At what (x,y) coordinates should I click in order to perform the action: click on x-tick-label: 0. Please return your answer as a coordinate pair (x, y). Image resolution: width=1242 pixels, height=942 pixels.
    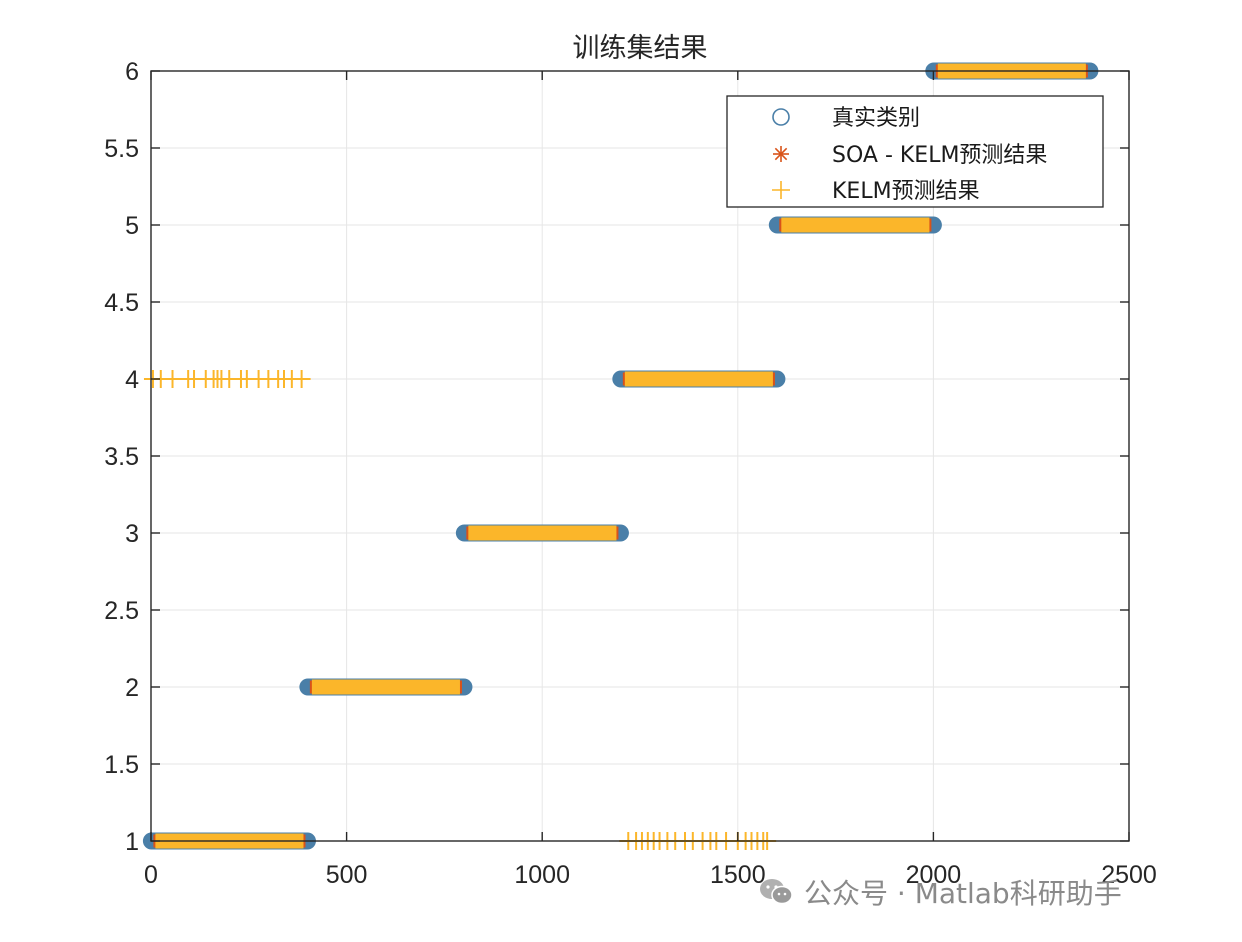
    Looking at the image, I should click on (151, 875).